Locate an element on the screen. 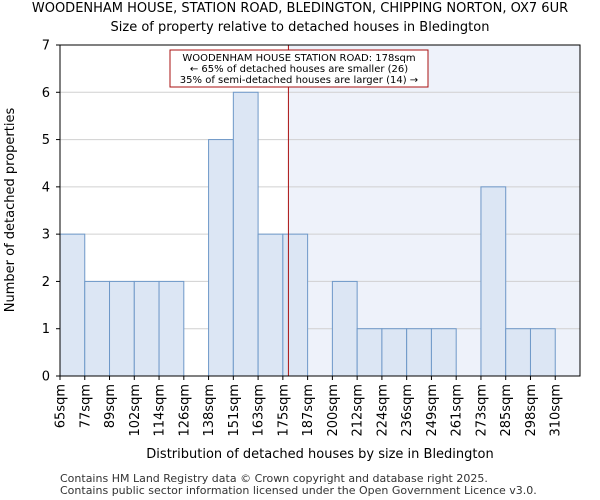 Image resolution: width=600 pixels, height=500 pixels. x-tick-label-126sqm: 126sqm is located at coordinates (184, 410).